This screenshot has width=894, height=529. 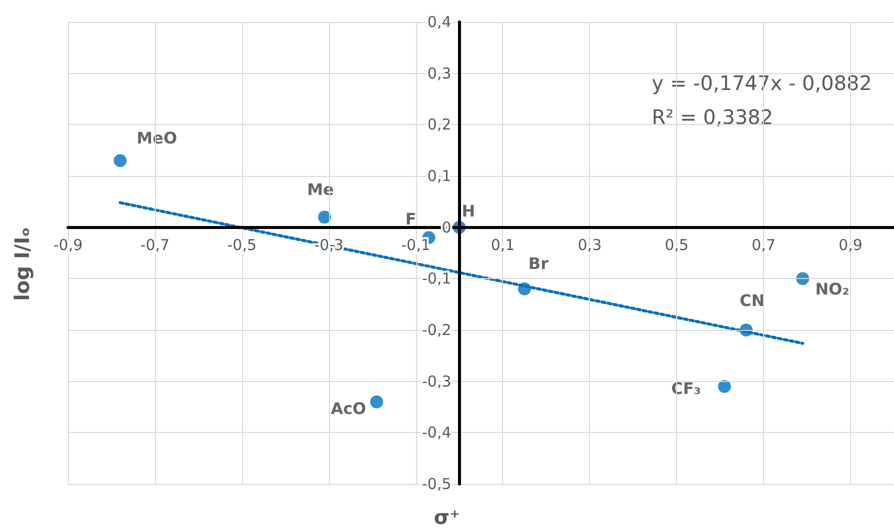 What do you see at coordinates (320, 190) in the screenshot?
I see `data-label: Me` at bounding box center [320, 190].